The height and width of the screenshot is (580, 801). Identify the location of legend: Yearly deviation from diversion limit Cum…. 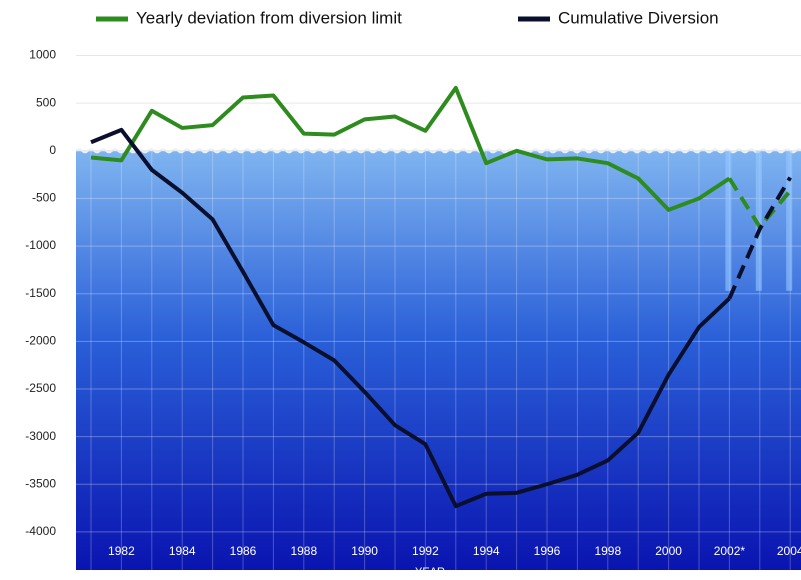
(407, 17).